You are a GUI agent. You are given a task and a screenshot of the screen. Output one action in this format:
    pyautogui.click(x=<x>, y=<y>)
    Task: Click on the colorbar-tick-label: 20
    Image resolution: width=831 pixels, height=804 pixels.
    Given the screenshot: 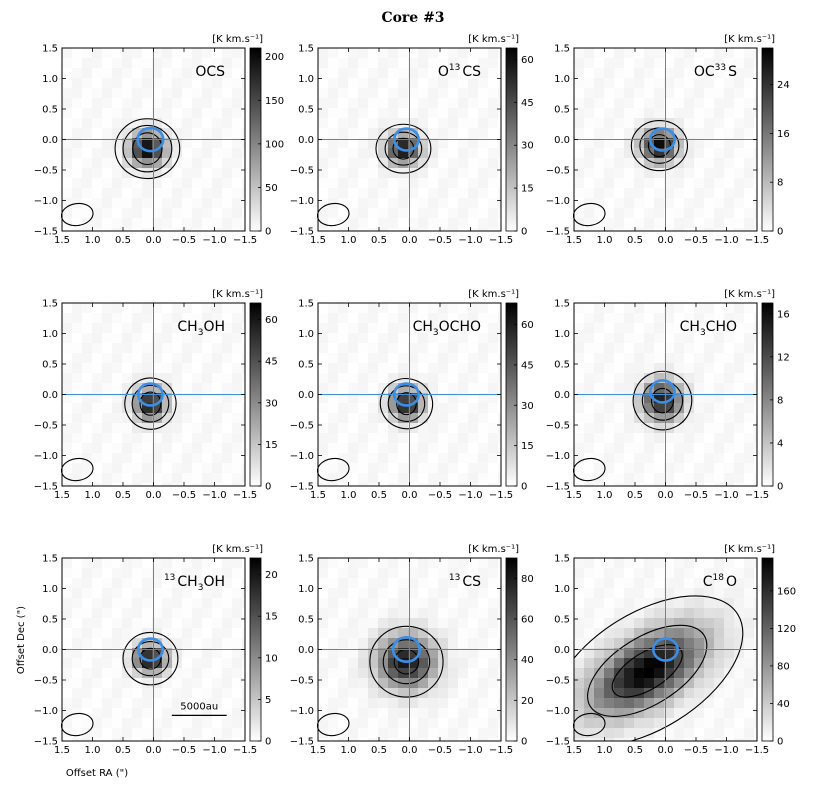 What is the action you would take?
    pyautogui.click(x=527, y=701)
    